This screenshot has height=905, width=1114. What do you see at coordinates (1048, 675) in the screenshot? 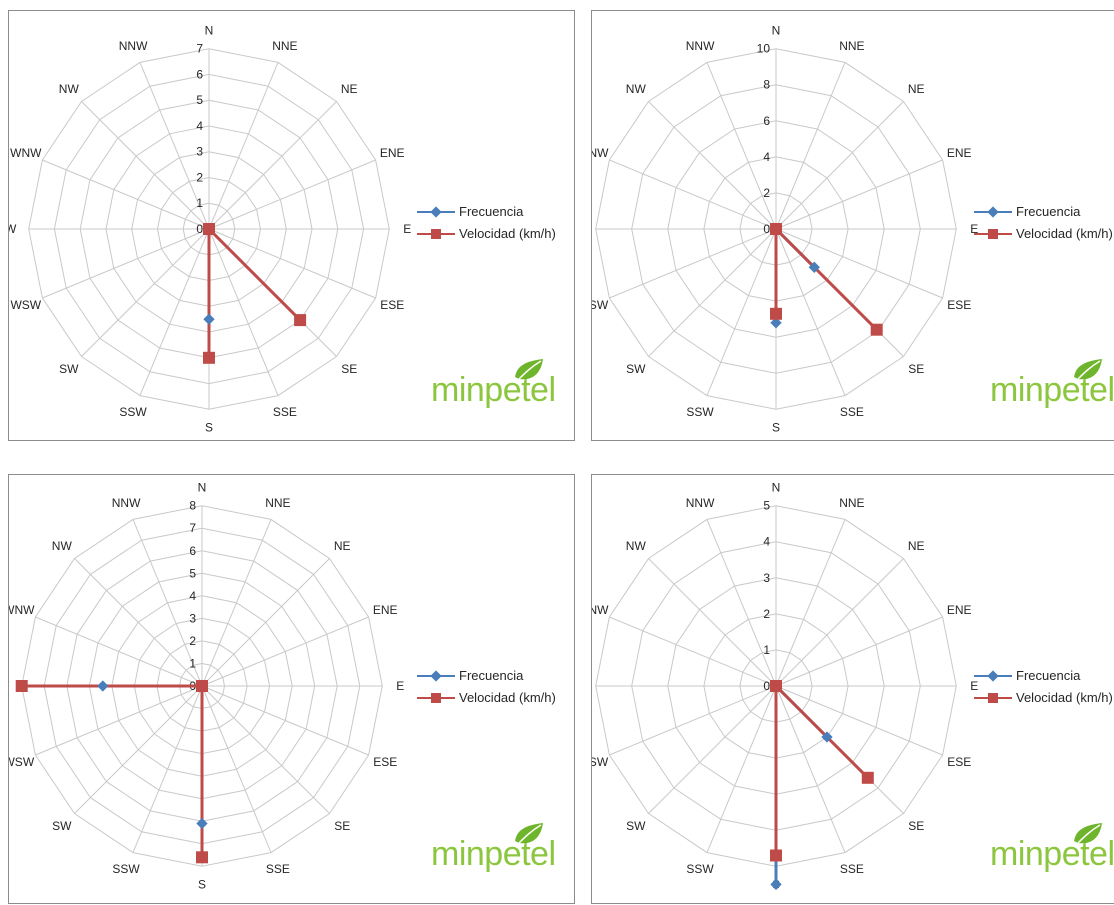
I see `legend-label-frecuencia: Frecuencia` at bounding box center [1048, 675].